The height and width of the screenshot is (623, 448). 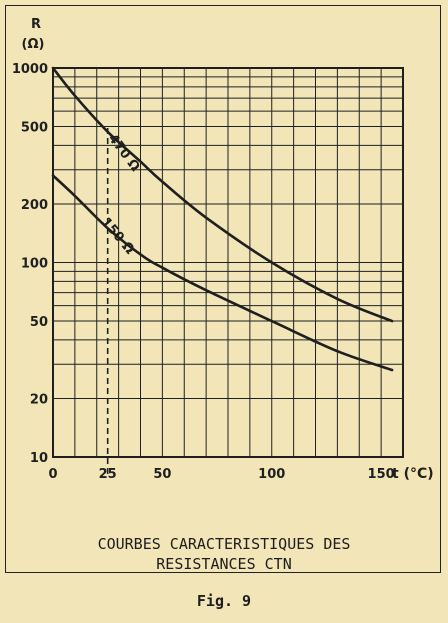 I want to click on y-tick-label: 100, so click(x=34, y=264).